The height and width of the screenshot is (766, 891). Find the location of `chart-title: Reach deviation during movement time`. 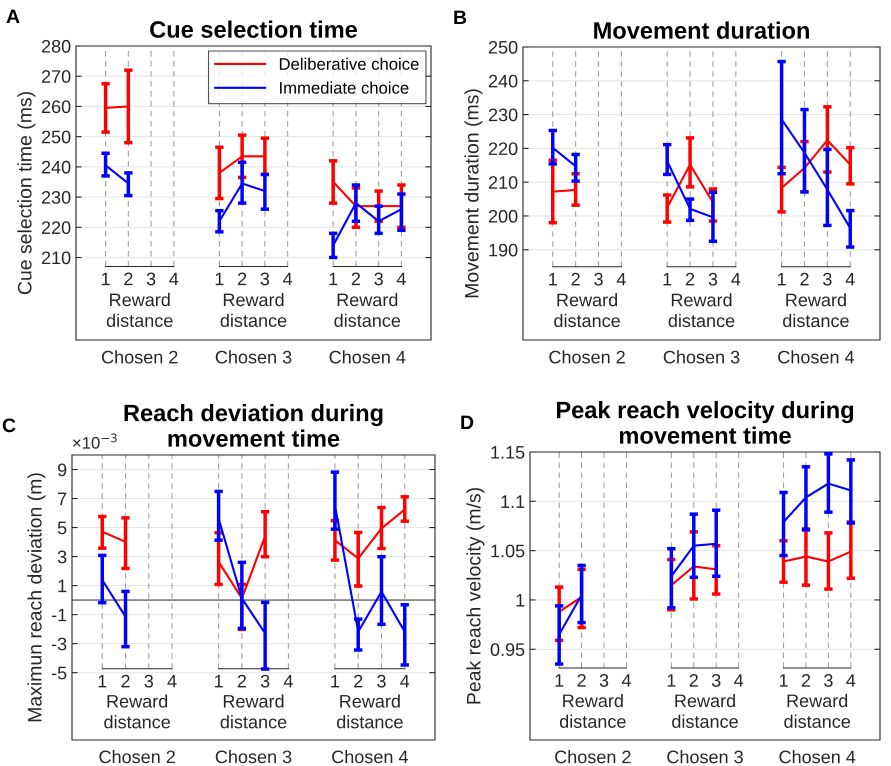

chart-title: Reach deviation during movement time is located at coordinates (253, 425).